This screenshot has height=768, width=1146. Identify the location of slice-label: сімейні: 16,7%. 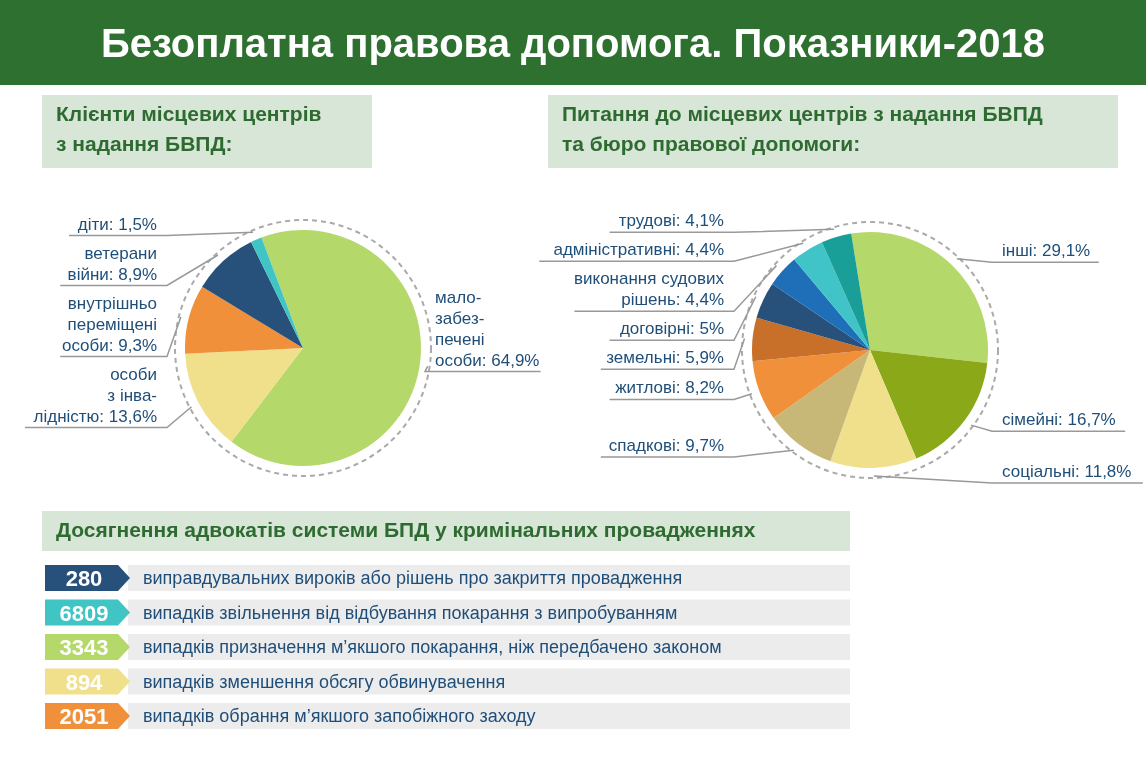
(1059, 420).